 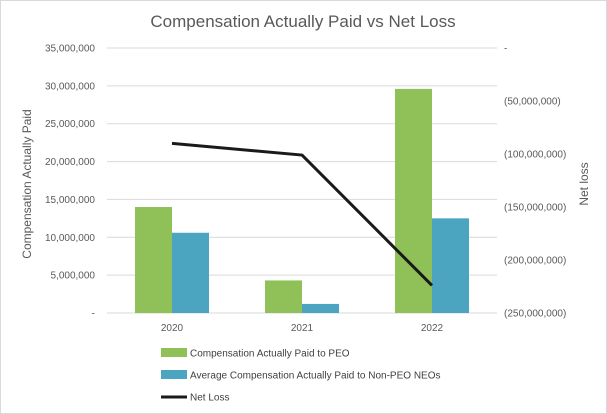 What do you see at coordinates (70, 124) in the screenshot?
I see `left-tick-label: 25,000,000` at bounding box center [70, 124].